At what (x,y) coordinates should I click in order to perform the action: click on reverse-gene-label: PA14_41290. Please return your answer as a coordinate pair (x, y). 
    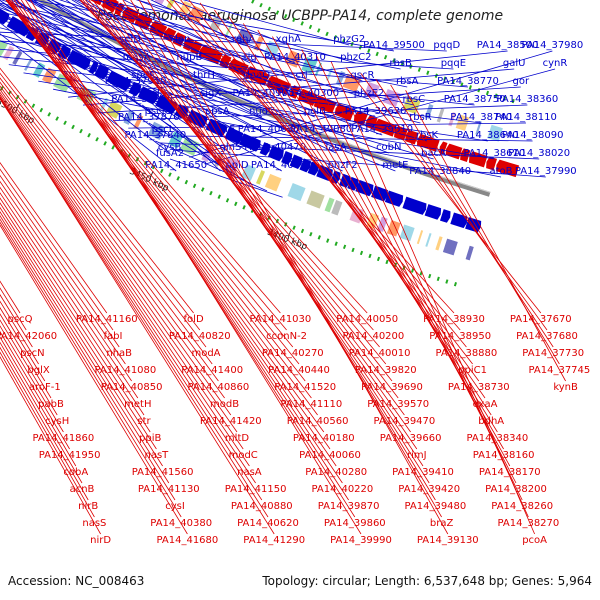
    Looking at the image, I should click on (274, 540).